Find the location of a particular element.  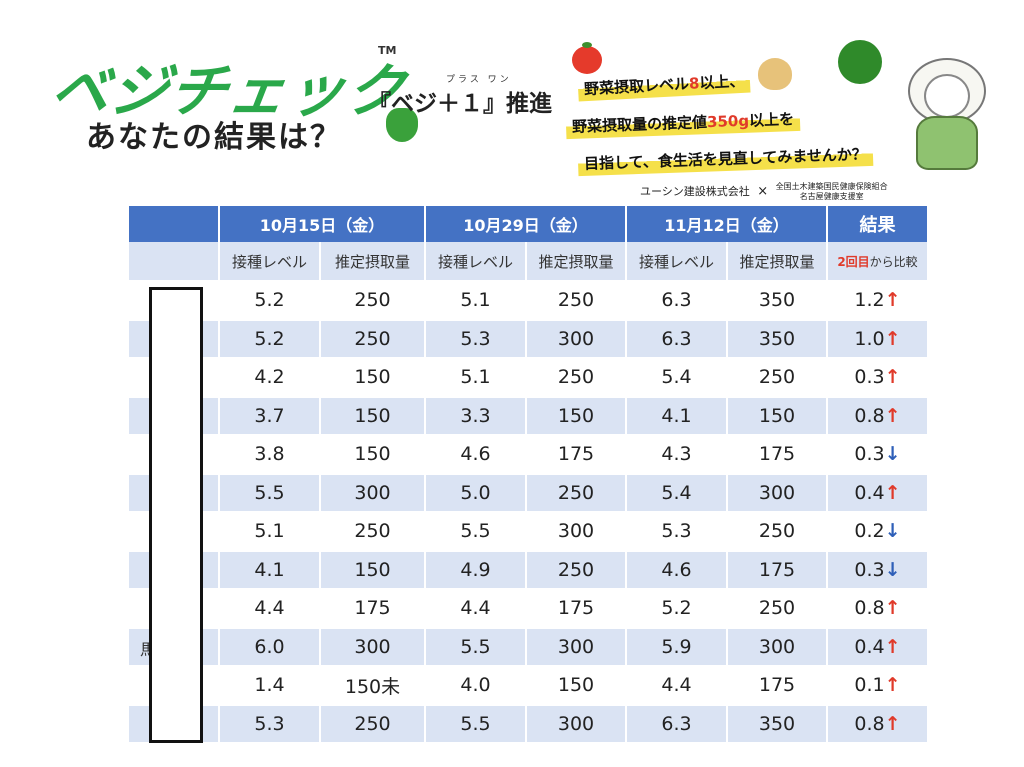

arrow-down-icon: ↓ is located at coordinates (892, 569).